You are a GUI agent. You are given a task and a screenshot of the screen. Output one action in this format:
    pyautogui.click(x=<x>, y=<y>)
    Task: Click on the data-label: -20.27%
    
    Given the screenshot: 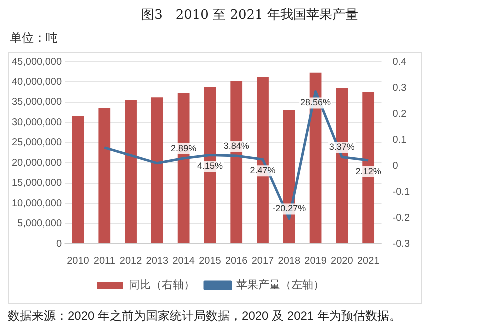 What is the action you would take?
    pyautogui.click(x=289, y=209)
    